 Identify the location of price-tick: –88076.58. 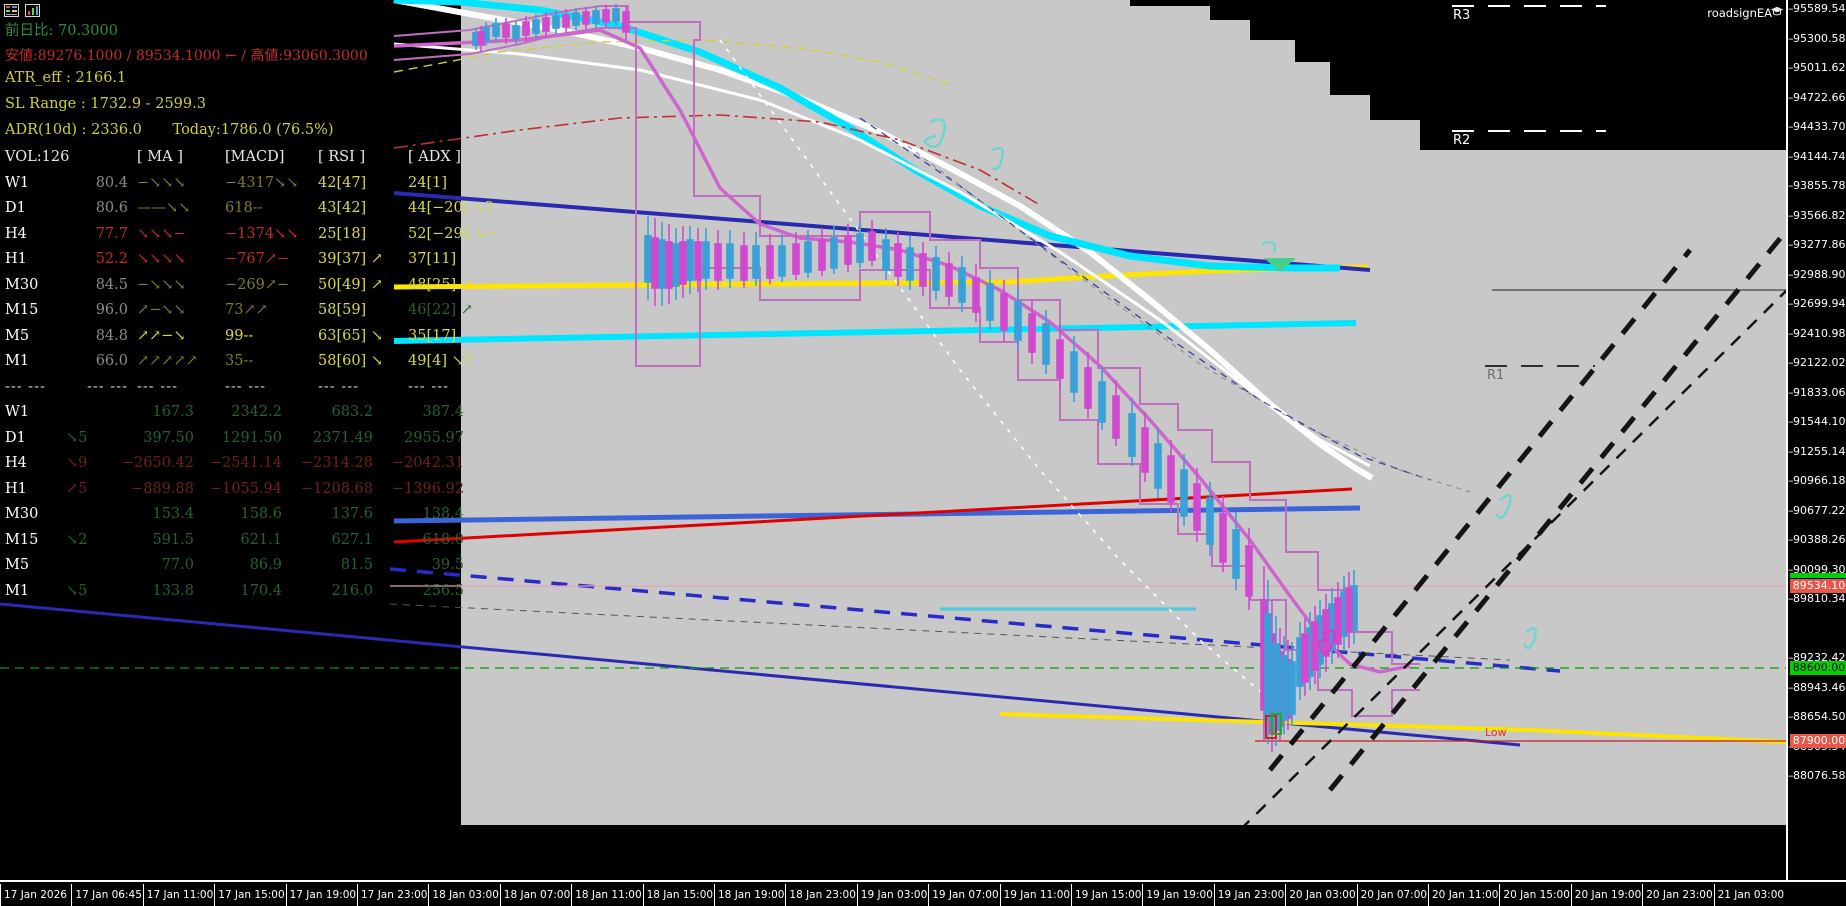
(1817, 775).